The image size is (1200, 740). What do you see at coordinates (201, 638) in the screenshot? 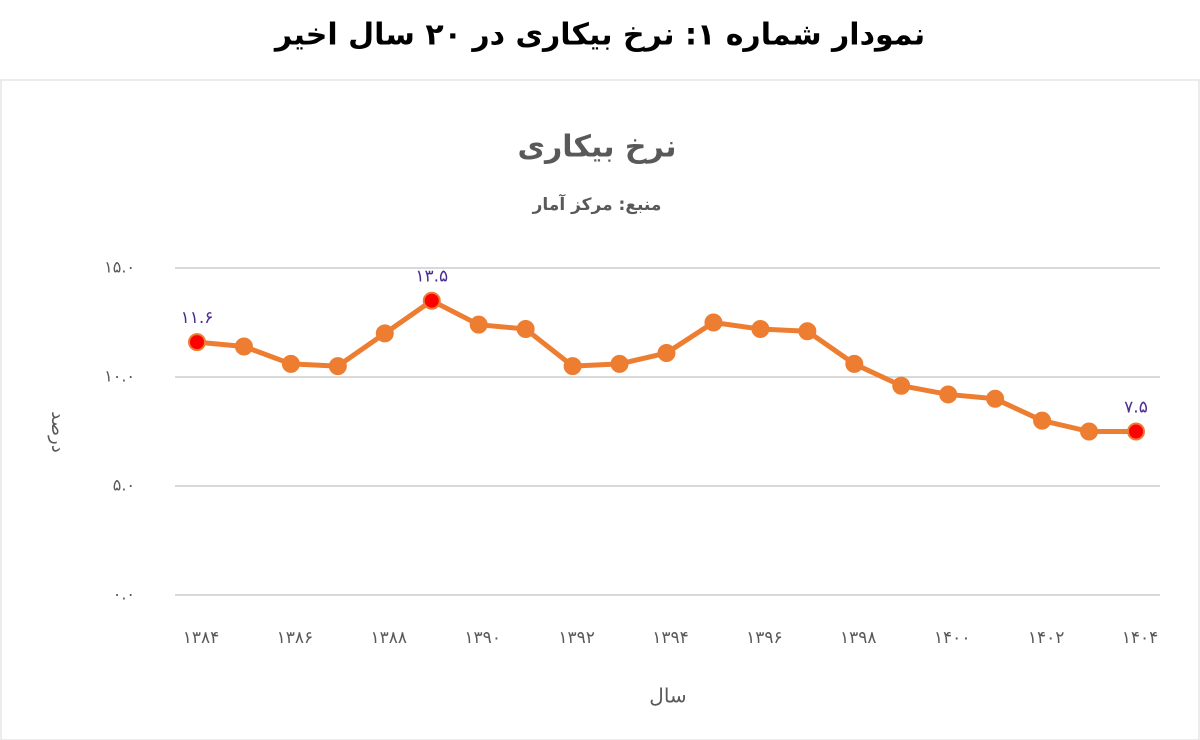
I see `x-tick-label: ۱۳۸۴` at bounding box center [201, 638].